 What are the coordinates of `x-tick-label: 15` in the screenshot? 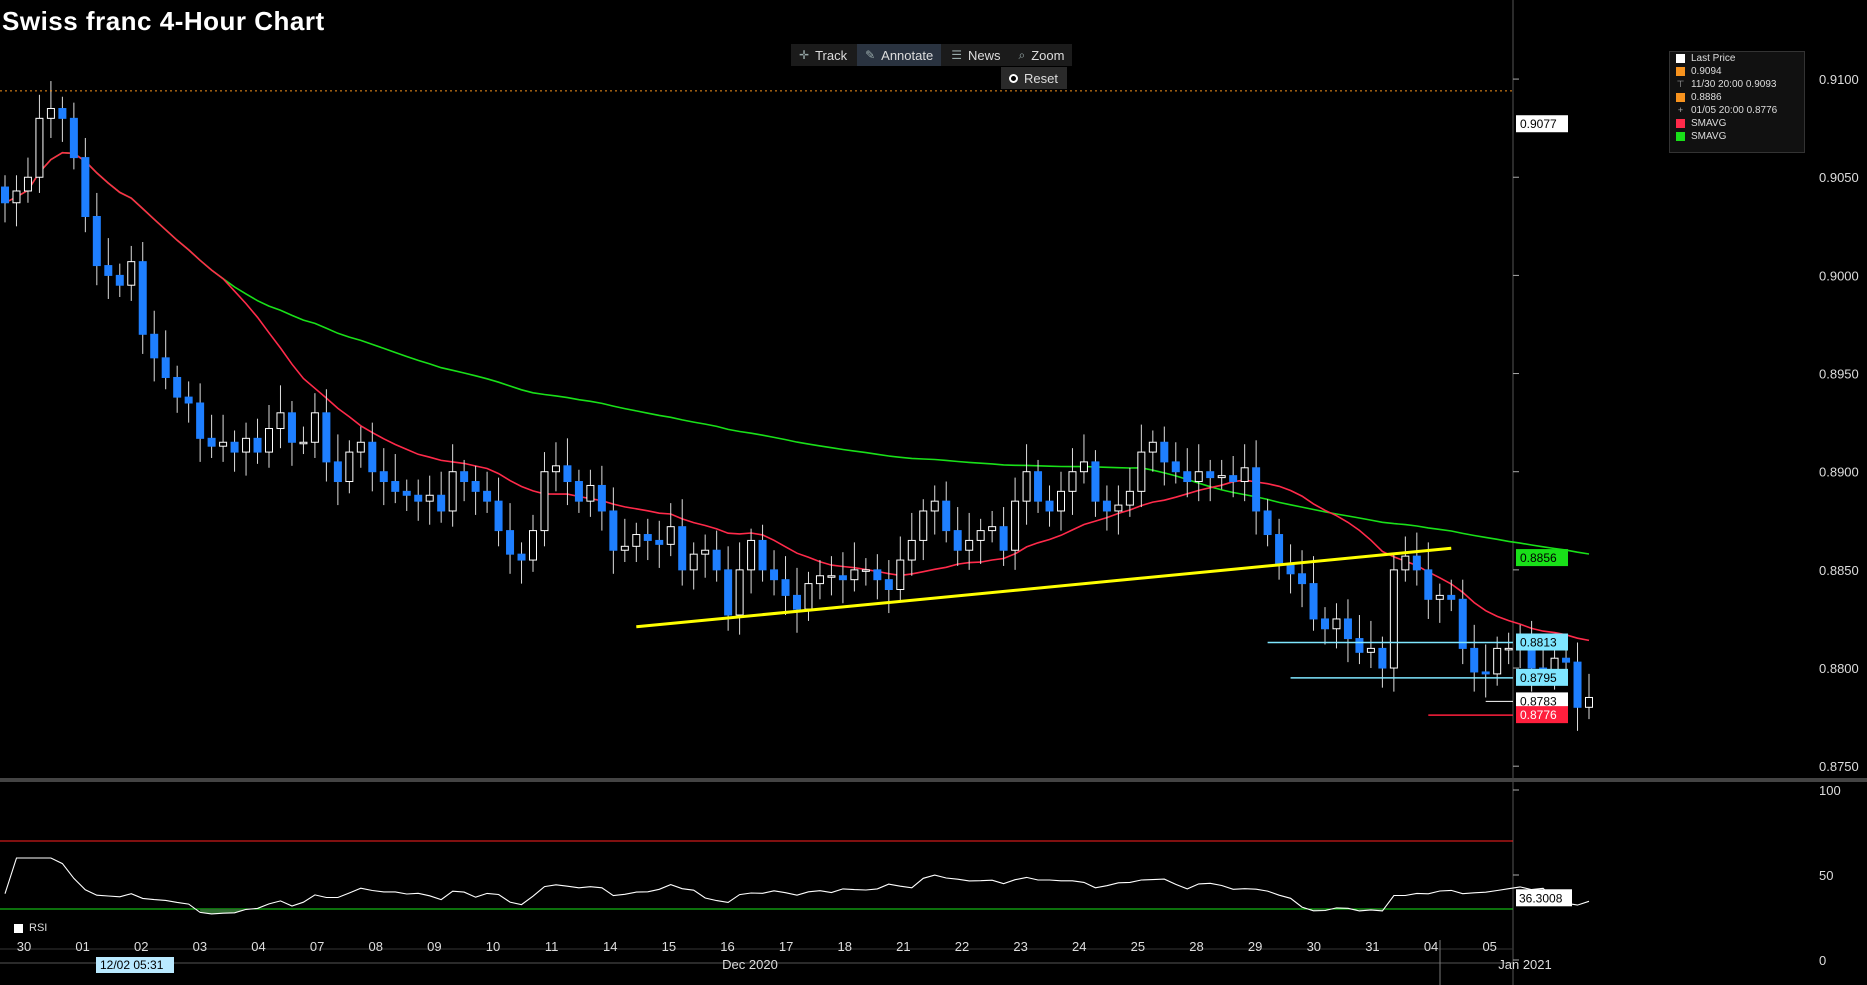 It's located at (669, 946).